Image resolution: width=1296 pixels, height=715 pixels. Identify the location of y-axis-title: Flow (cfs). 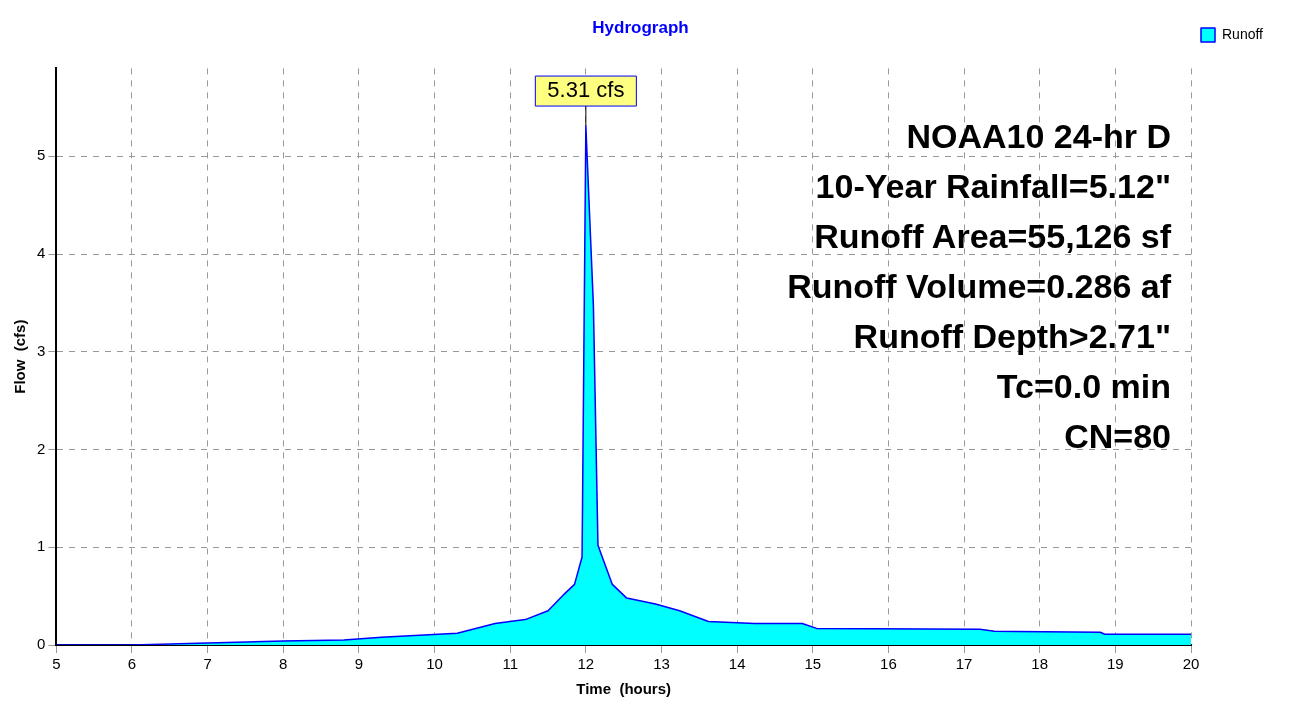
(20, 356).